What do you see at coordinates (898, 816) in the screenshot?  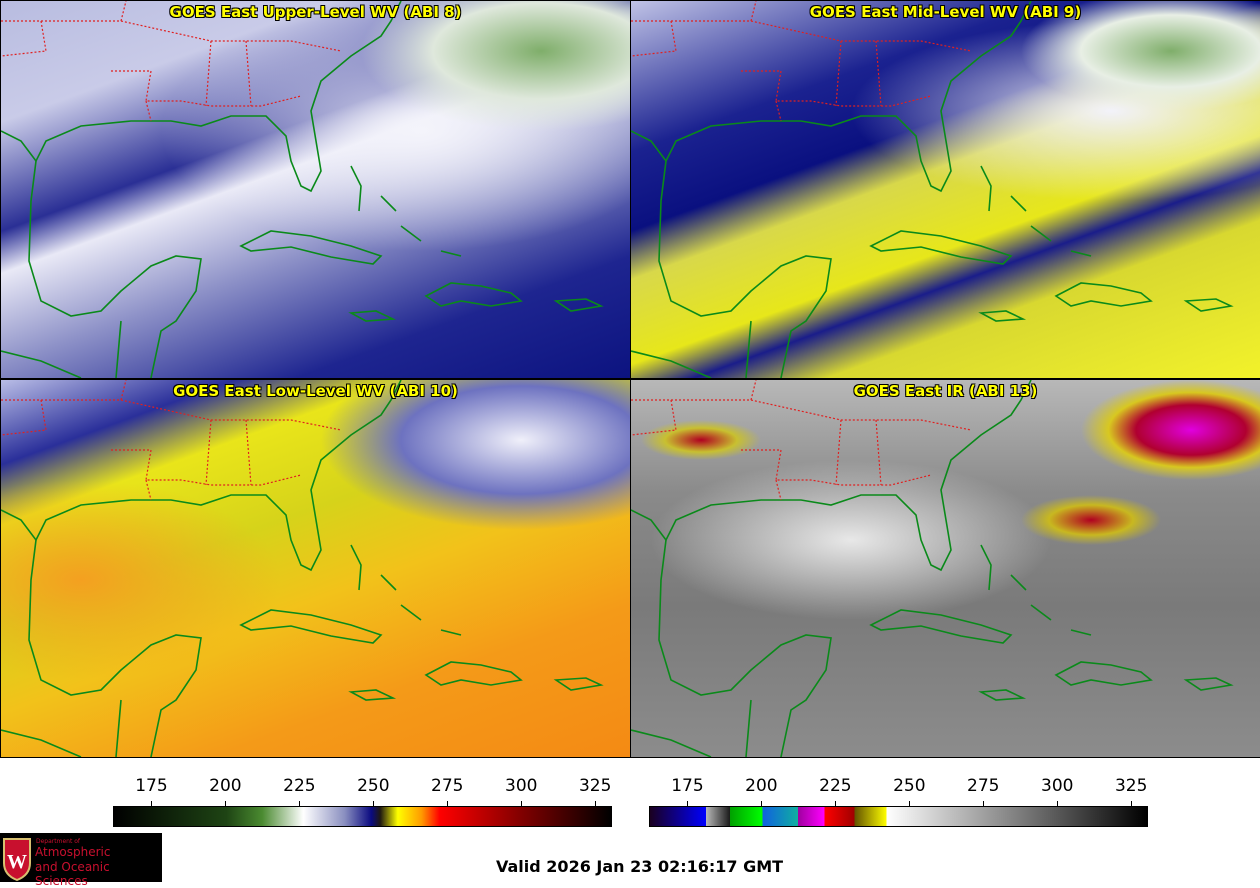 I see `colorbar-infrared` at bounding box center [898, 816].